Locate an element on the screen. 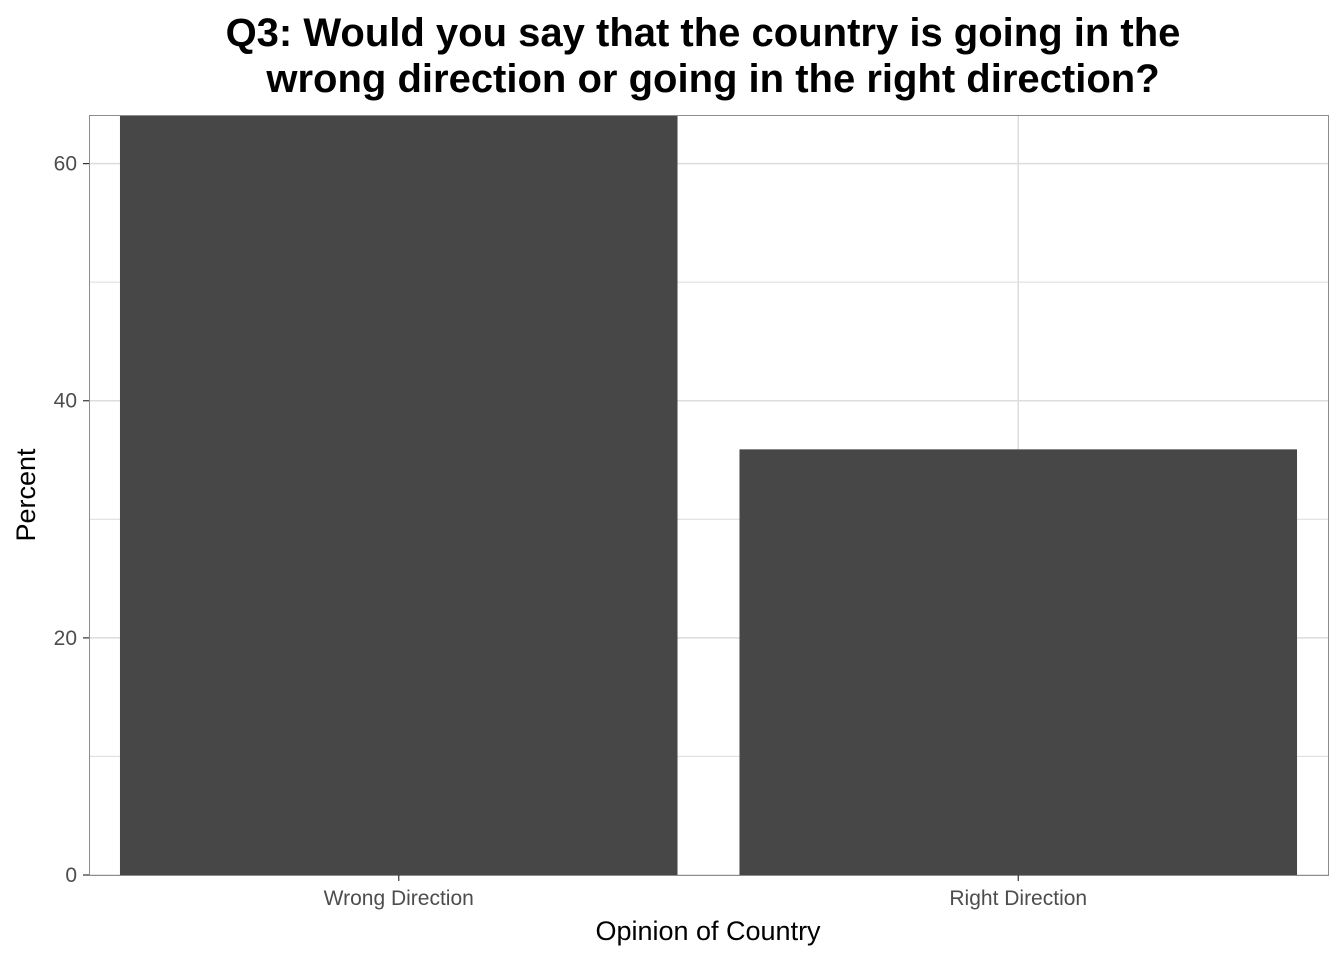 This screenshot has height=960, width=1344. y-tick-label: 40 is located at coordinates (65, 401).